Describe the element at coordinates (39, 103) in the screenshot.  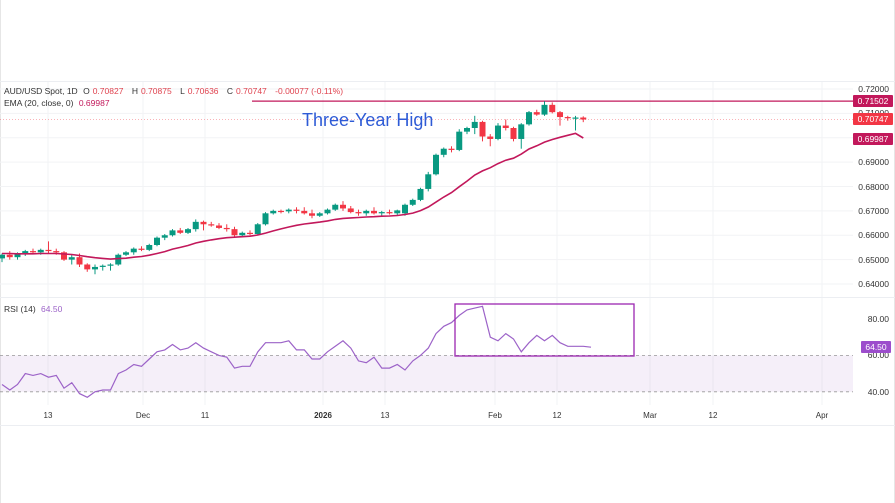
I see `ema-label: EMA (20, close, 0)` at that location.